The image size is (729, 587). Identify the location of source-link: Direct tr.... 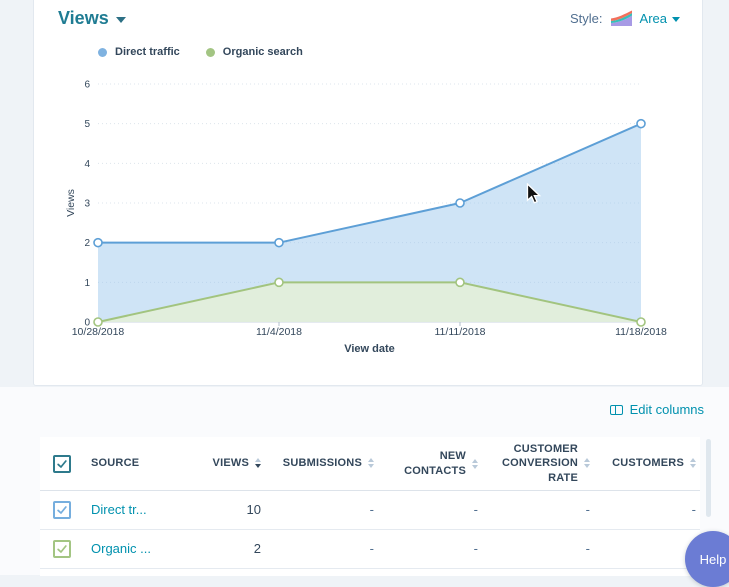
(119, 509).